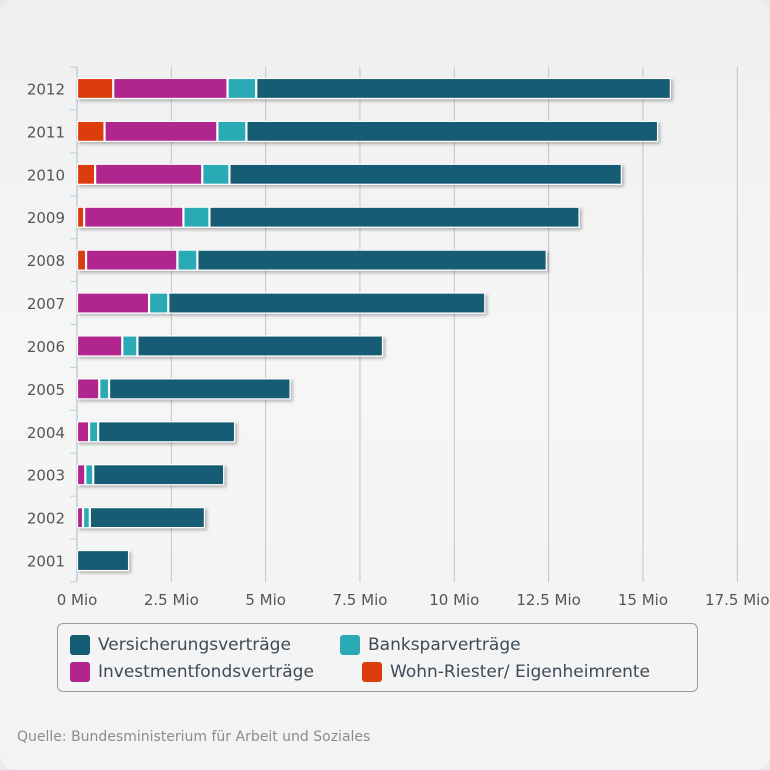 This screenshot has width=770, height=770. I want to click on y-axis, so click(74, 324).